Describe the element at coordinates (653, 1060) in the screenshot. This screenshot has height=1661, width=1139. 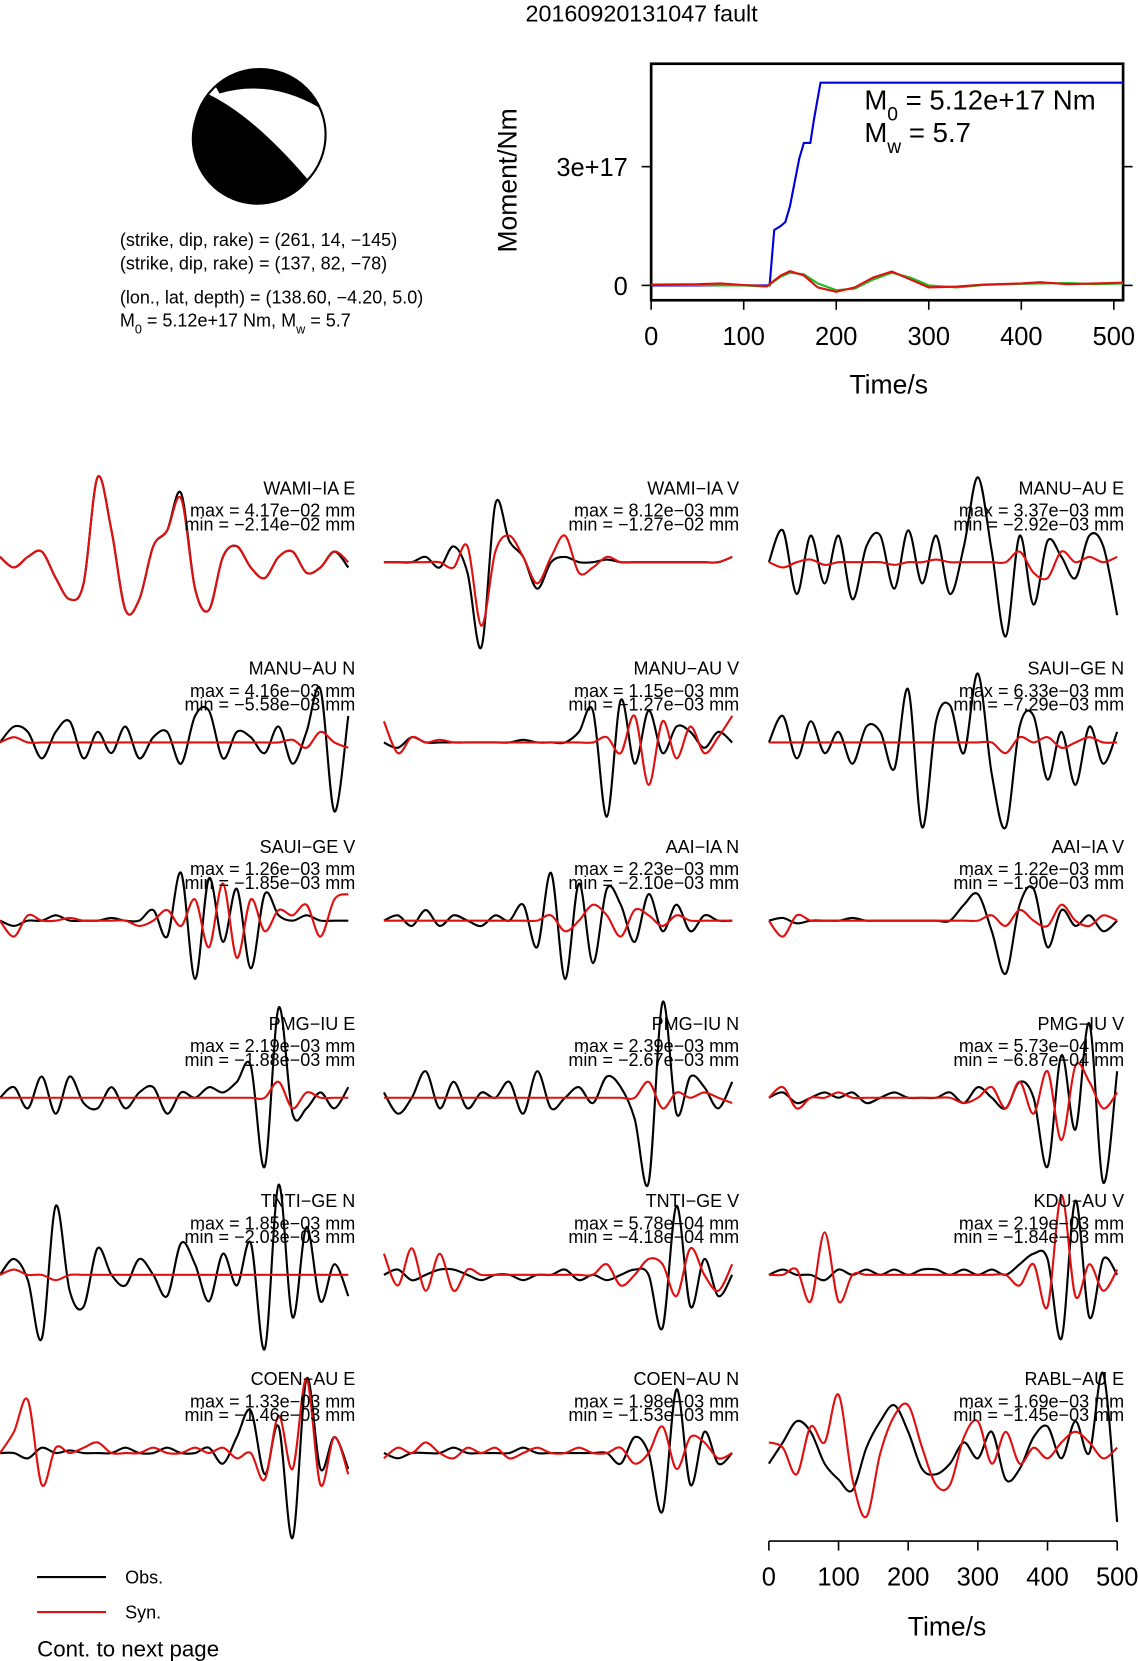
I see `min-label: min = −2.67e−03 mm` at that location.